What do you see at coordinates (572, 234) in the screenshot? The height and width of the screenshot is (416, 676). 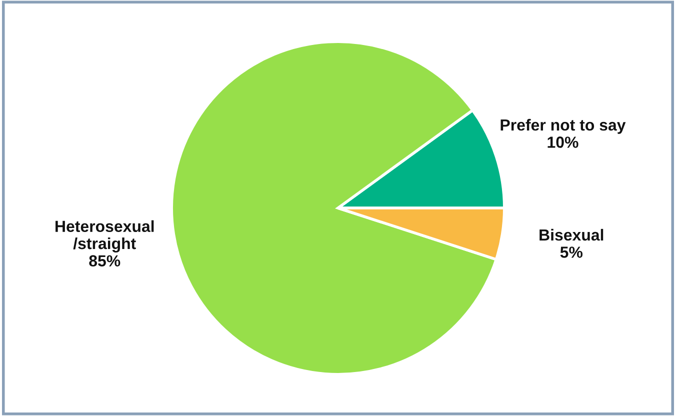 I see `slice-label: Bisexual` at bounding box center [572, 234].